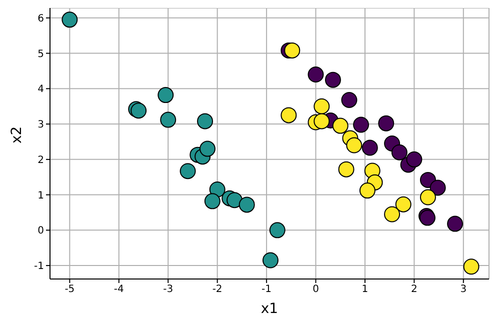 The height and width of the screenshot is (321, 500). Describe the element at coordinates (168, 290) in the screenshot. I see `x-tick-label: -3` at that location.